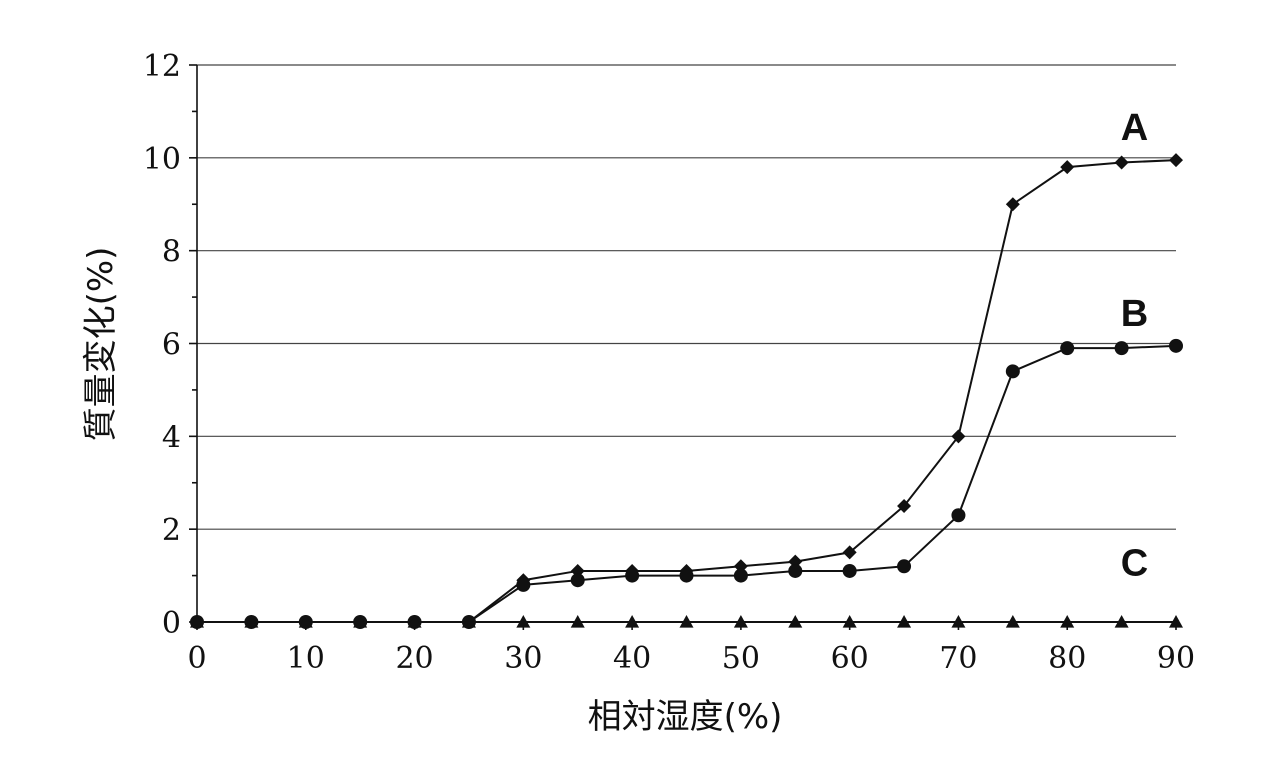 Image resolution: width=1278 pixels, height=780 pixels. What do you see at coordinates (171, 252) in the screenshot?
I see `y-tick-label-8: 8` at bounding box center [171, 252].